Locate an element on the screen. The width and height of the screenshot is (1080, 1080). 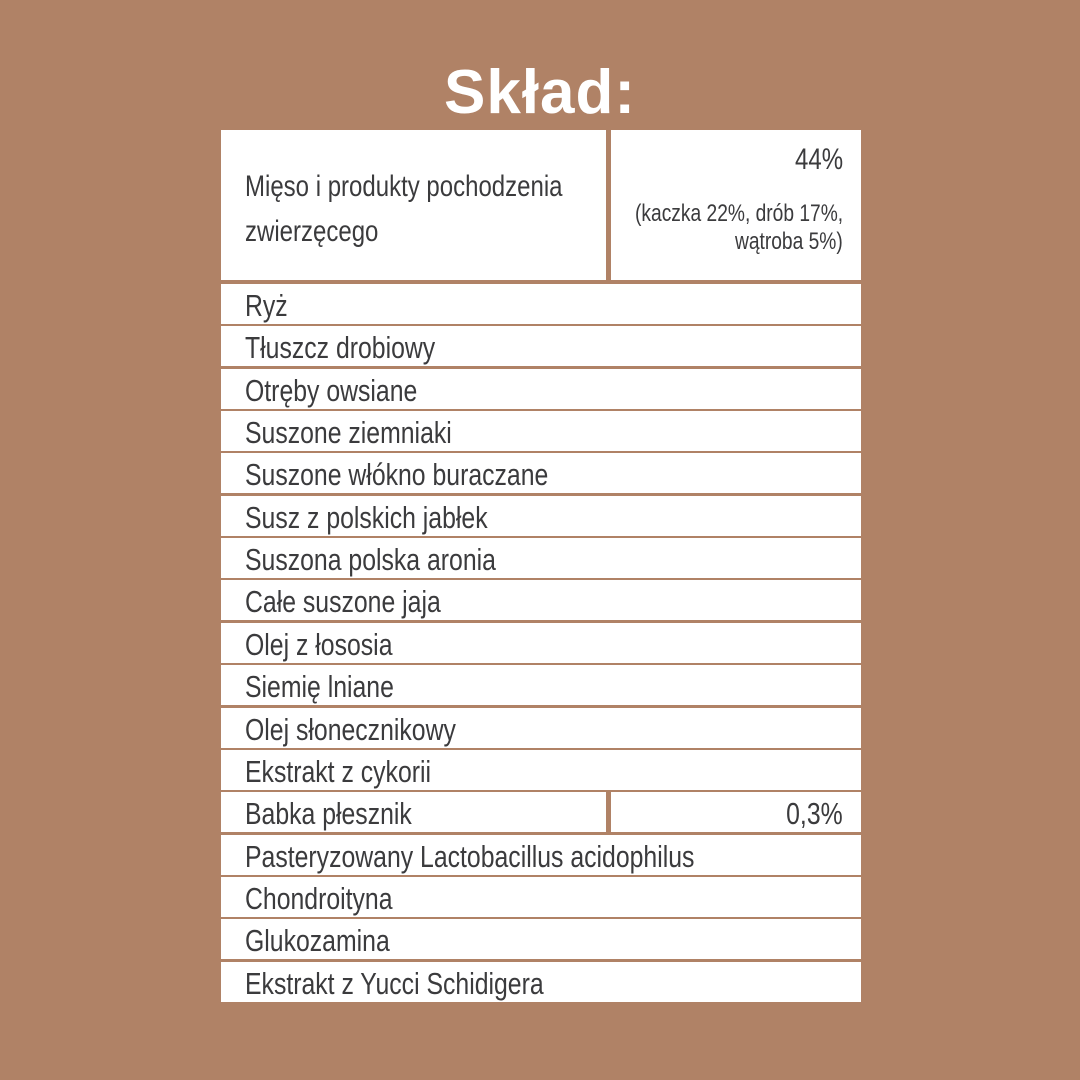
ingredient-row: Ekstrakt z cykorii is located at coordinates (541, 769).